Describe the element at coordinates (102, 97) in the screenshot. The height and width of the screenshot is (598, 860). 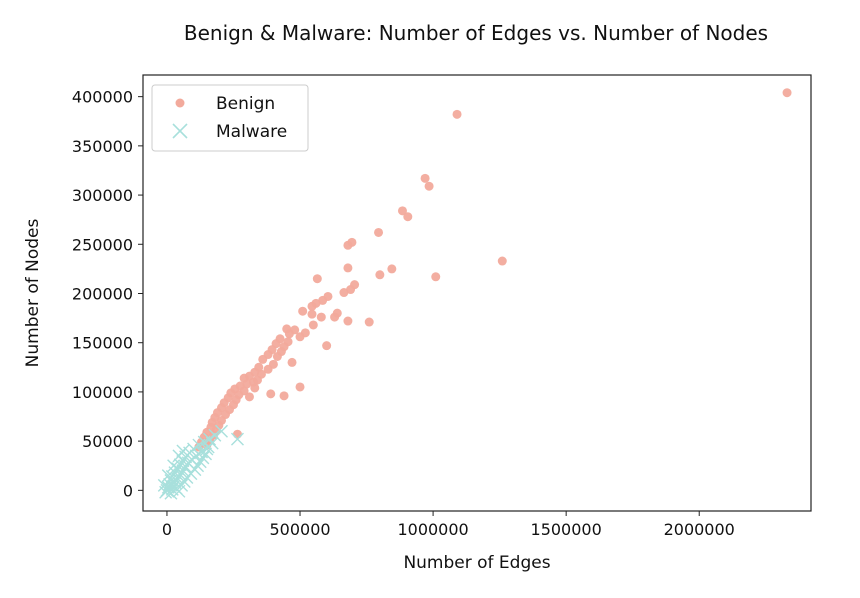
I see `y-tick-label: 400000` at that location.